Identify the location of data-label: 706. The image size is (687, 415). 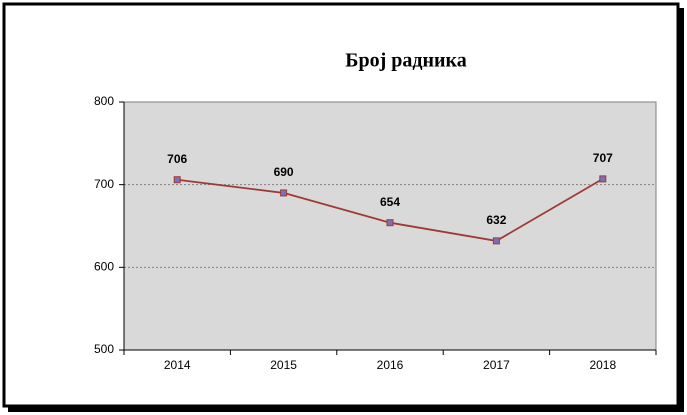
(177, 159).